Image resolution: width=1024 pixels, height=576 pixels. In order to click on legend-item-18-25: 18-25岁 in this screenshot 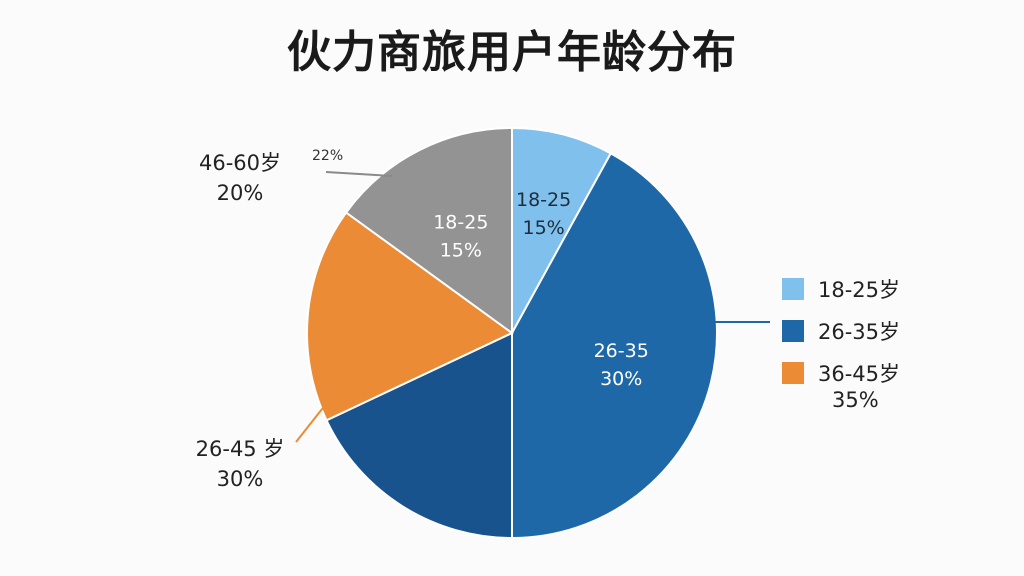, I will do `click(841, 289)`.